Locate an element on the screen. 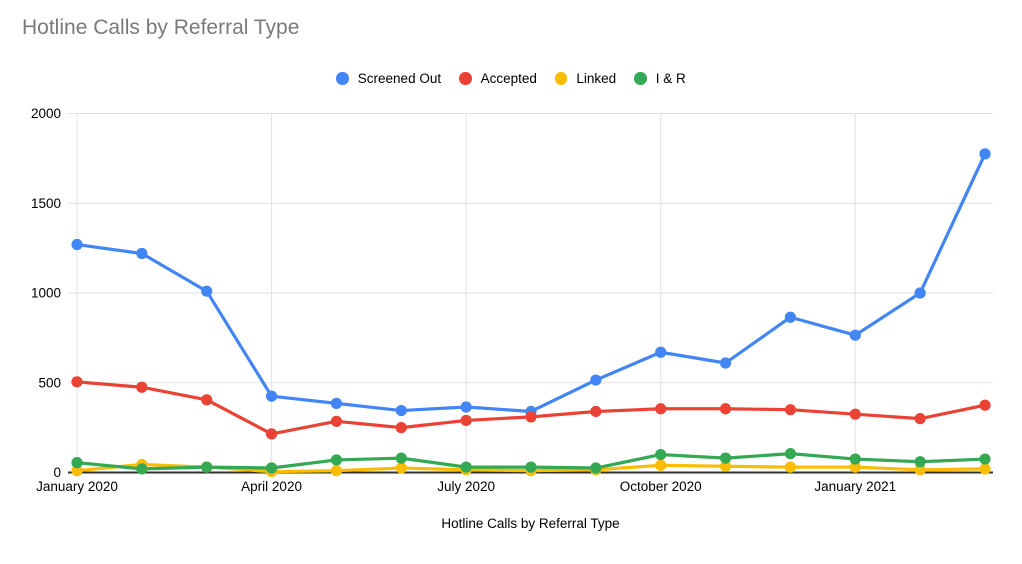  legend-dot-accepted-icon is located at coordinates (465, 78).